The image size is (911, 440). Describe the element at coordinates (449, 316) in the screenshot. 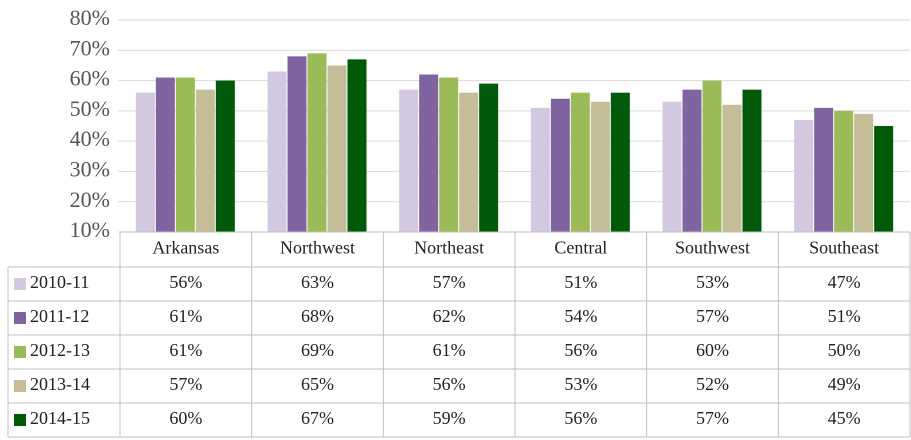

I see `table-value: 62%` at that location.